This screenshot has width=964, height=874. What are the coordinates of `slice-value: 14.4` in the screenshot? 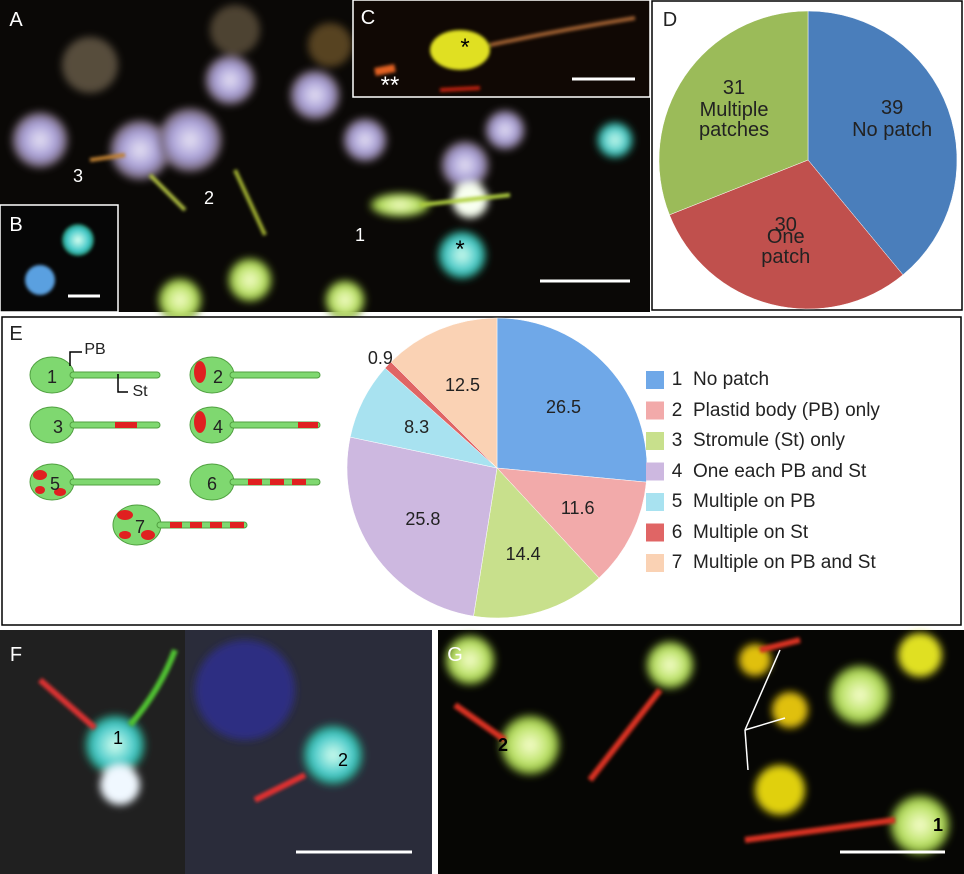 It's located at (523, 554).